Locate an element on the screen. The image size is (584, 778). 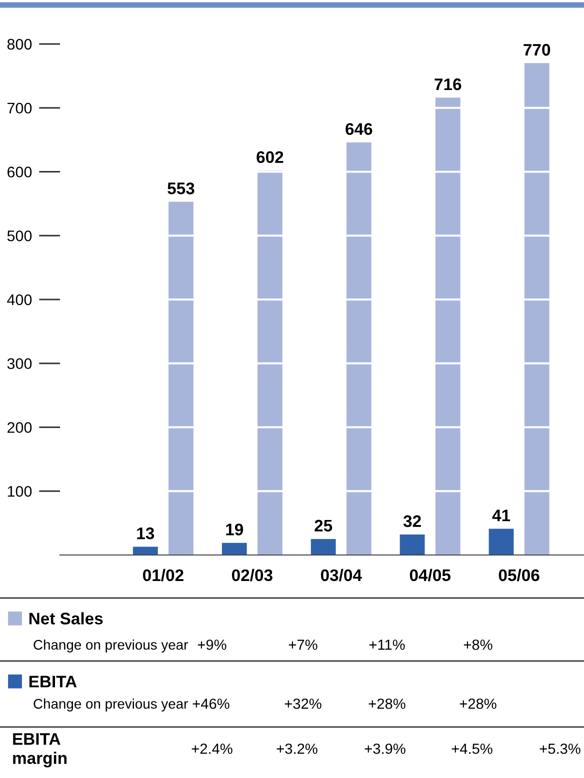
y-tick-label: 100 is located at coordinates (20, 491).